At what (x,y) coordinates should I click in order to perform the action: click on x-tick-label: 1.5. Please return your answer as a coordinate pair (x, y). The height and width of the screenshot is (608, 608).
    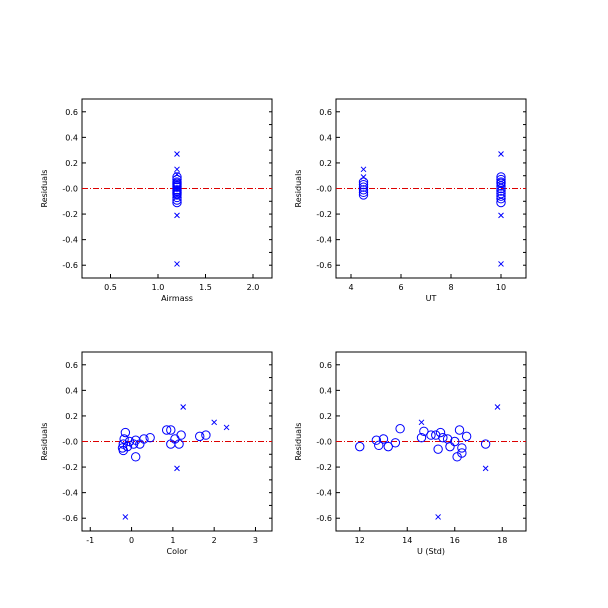
    Looking at the image, I should click on (205, 287).